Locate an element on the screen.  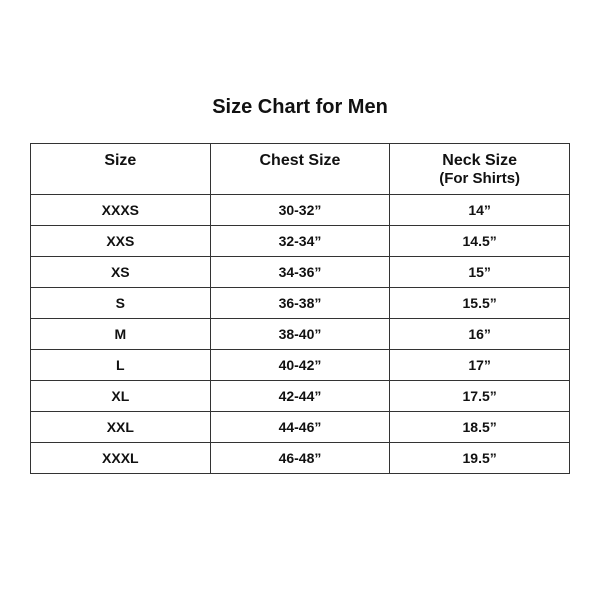
size-cell: XL is located at coordinates (120, 396).